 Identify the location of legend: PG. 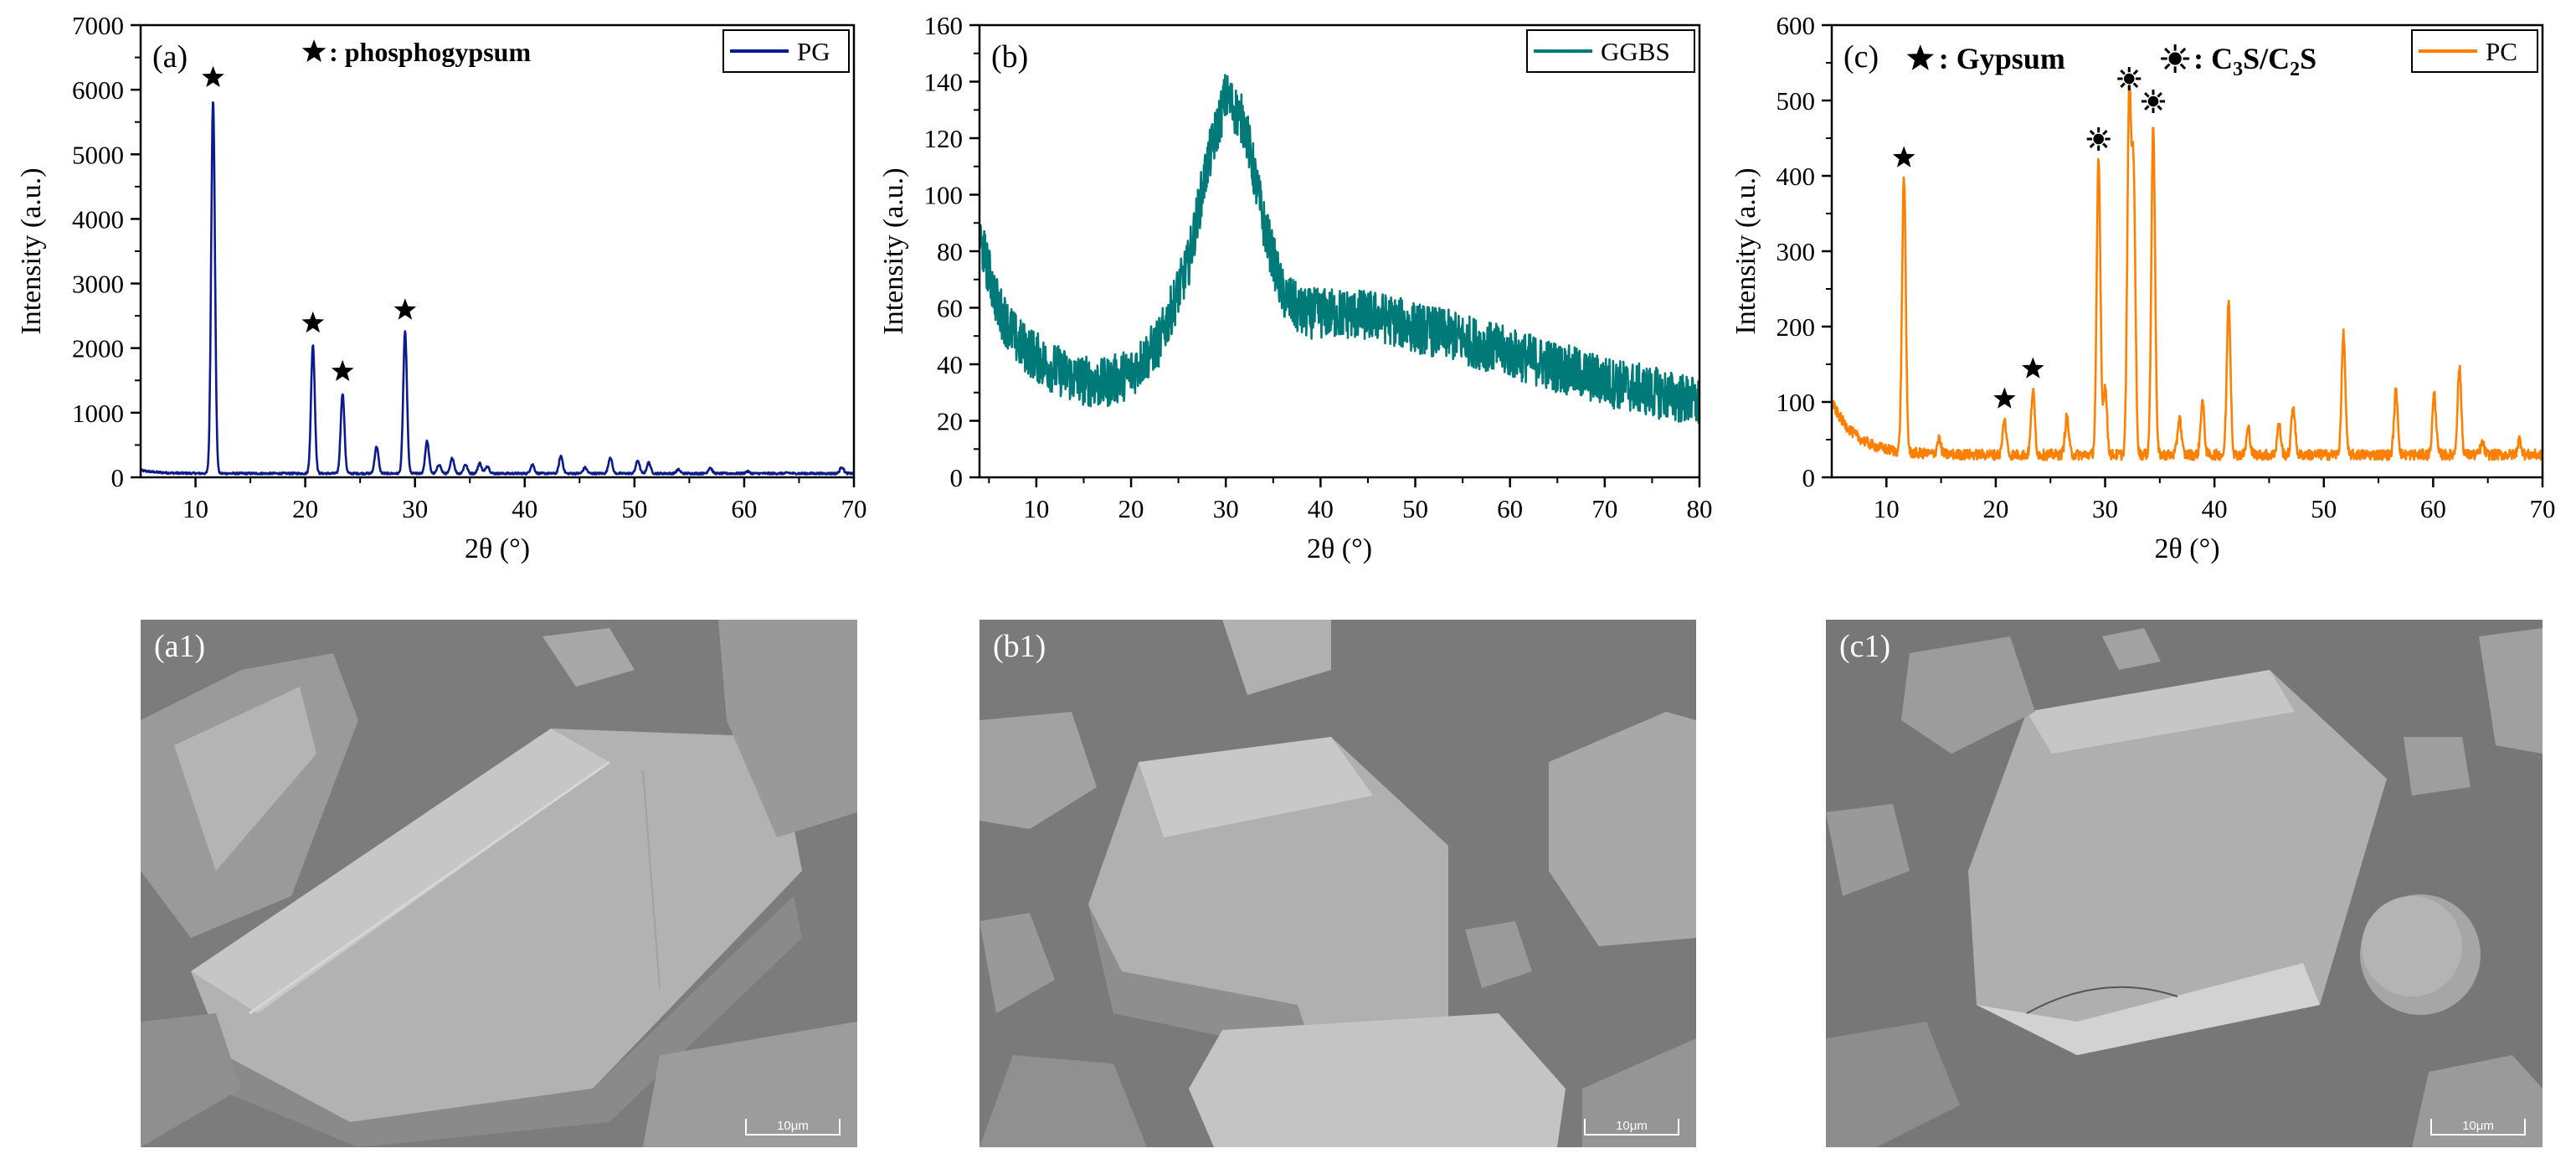
(786, 51).